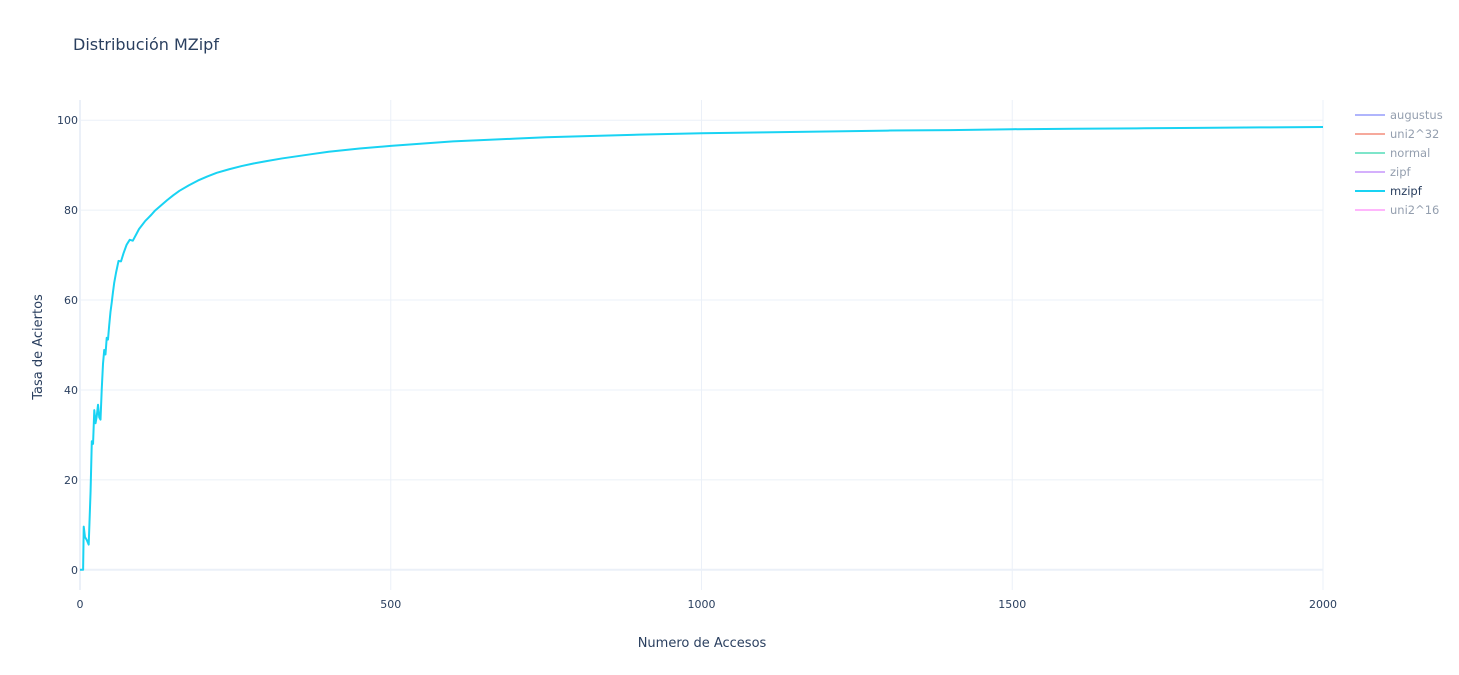  Describe the element at coordinates (146, 44) in the screenshot. I see `chart-title: Distribución MZipf` at that location.